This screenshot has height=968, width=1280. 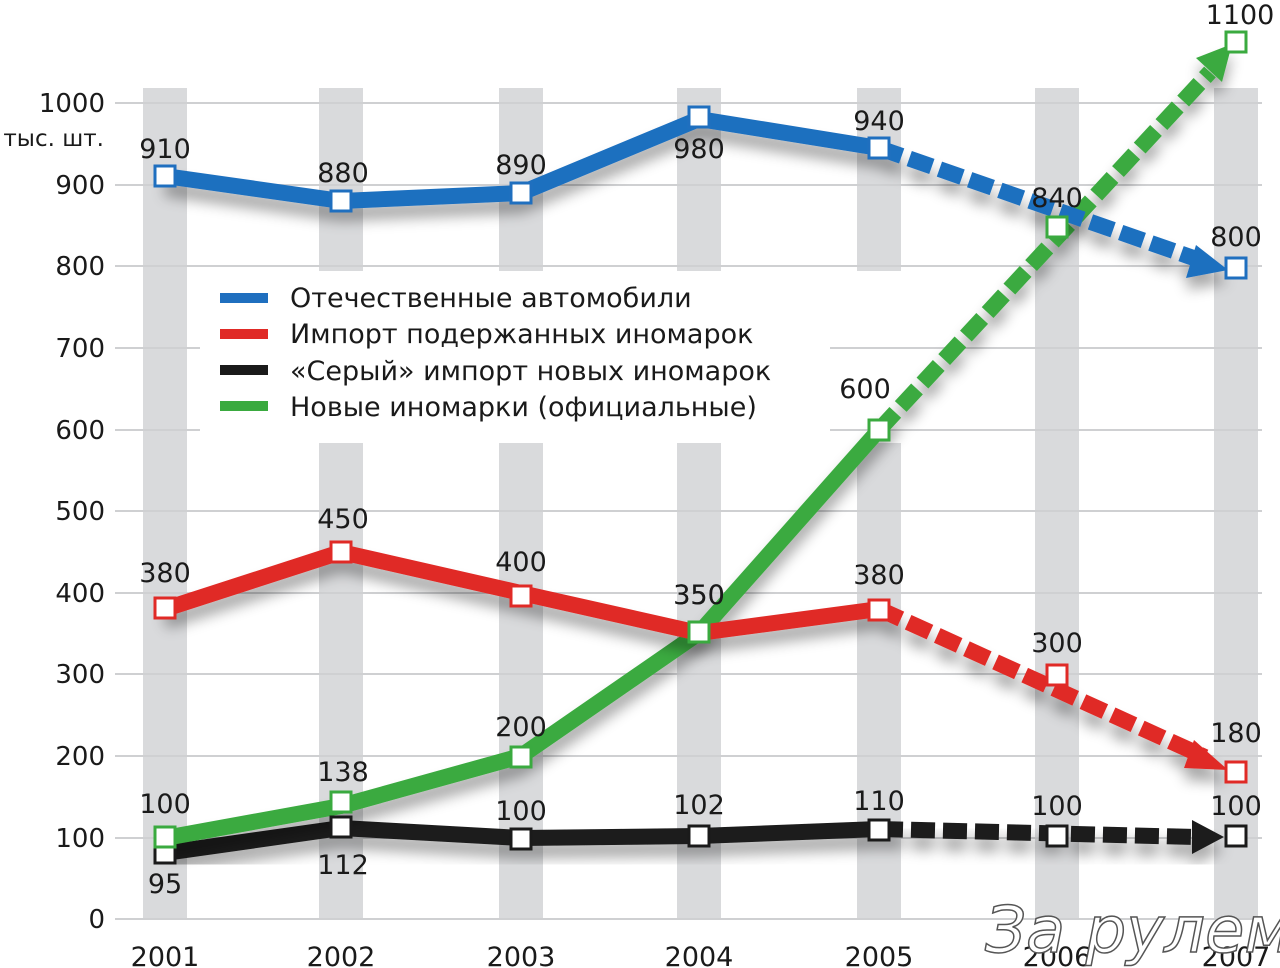 I want to click on svg-text: 138, so click(x=343, y=772).